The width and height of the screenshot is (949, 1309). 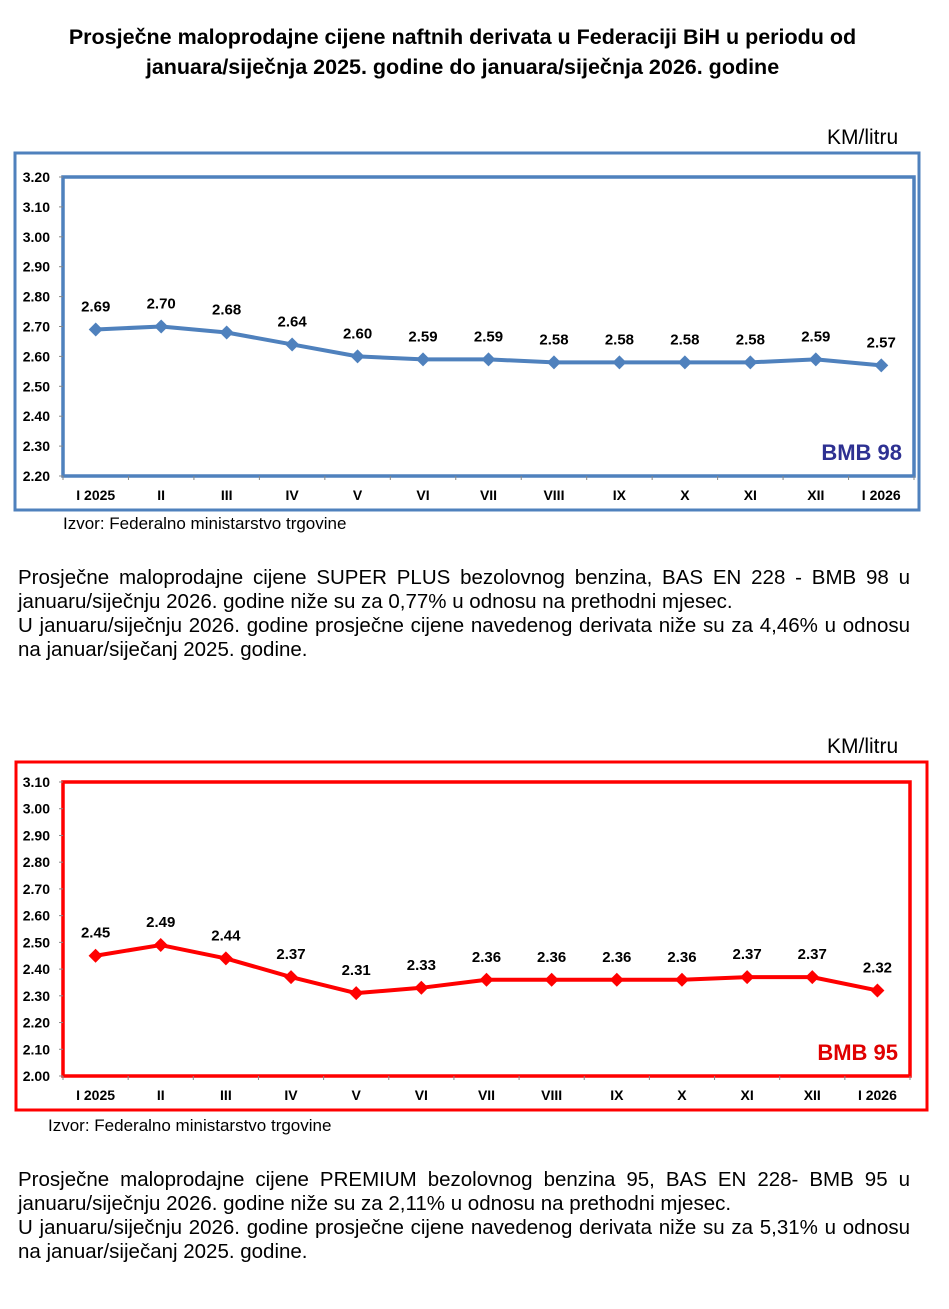 What do you see at coordinates (226, 935) in the screenshot?
I see `data-label: 2.44` at bounding box center [226, 935].